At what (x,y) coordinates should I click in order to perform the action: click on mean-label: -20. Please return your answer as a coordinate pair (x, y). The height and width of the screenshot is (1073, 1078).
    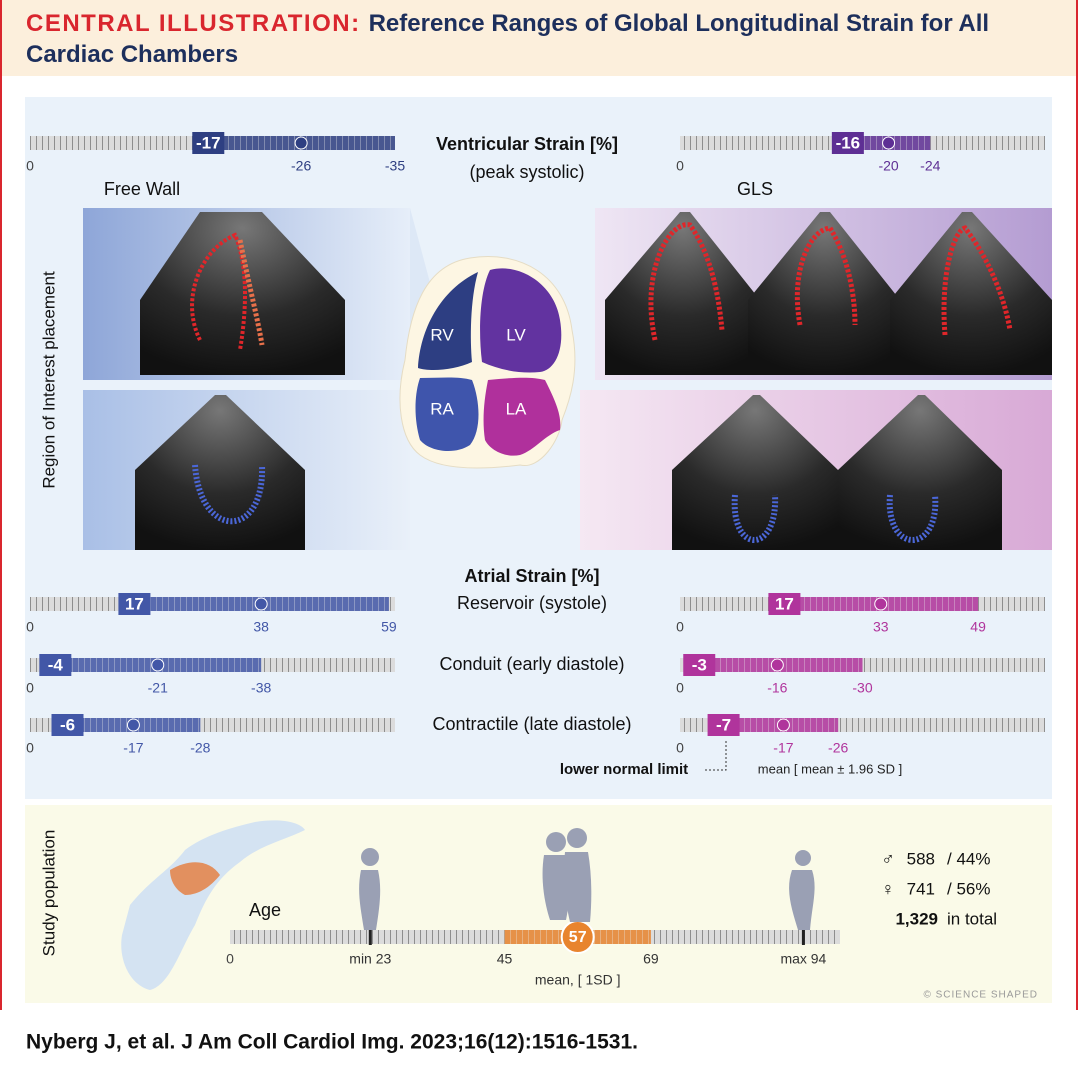
    Looking at the image, I should click on (888, 166).